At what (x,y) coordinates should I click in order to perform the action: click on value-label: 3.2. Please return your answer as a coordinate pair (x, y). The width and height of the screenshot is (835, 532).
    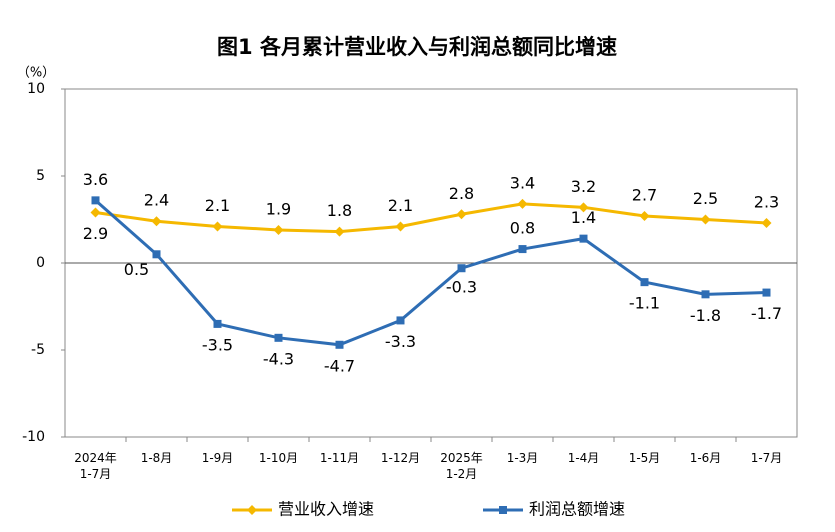
    Looking at the image, I should click on (583, 186).